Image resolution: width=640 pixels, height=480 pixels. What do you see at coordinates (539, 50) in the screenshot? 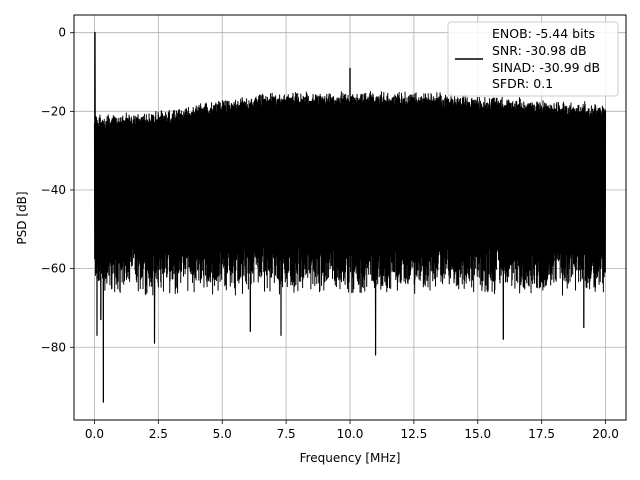
I see `legend-snr: SNR: -30.98 dB` at bounding box center [539, 50].